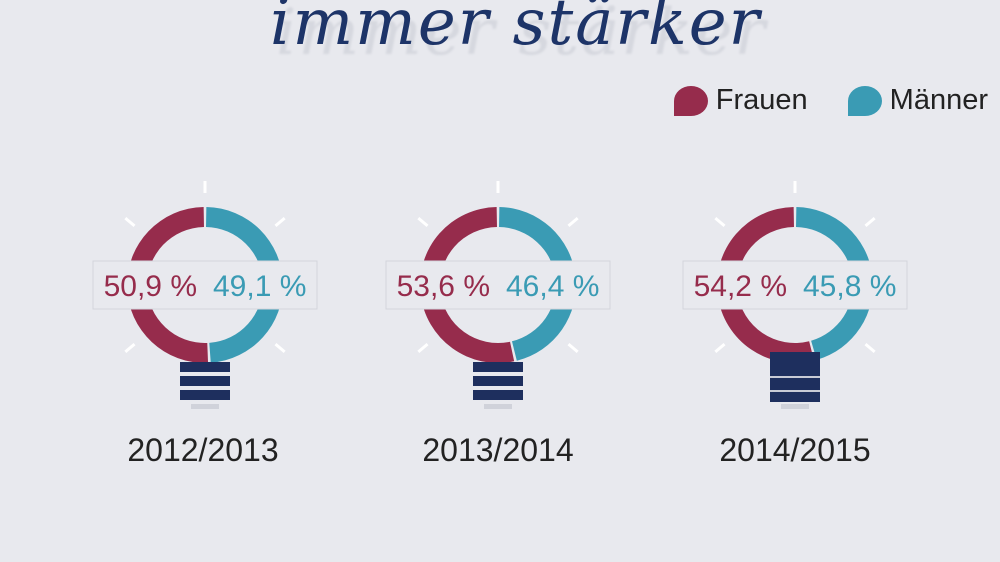 This screenshot has height=562, width=1000. I want to click on year-label: 2012/2013, so click(203, 450).